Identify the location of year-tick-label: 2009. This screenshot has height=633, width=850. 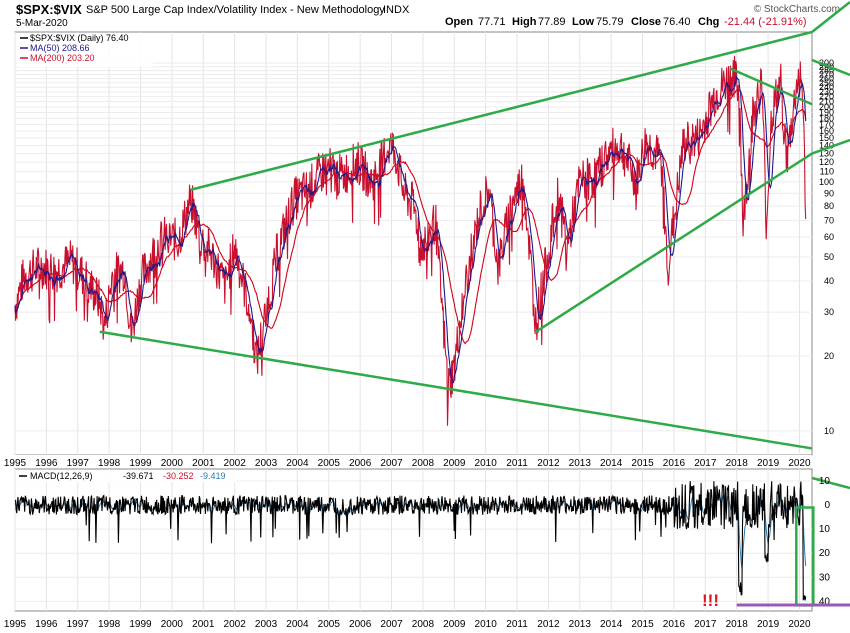
(454, 463).